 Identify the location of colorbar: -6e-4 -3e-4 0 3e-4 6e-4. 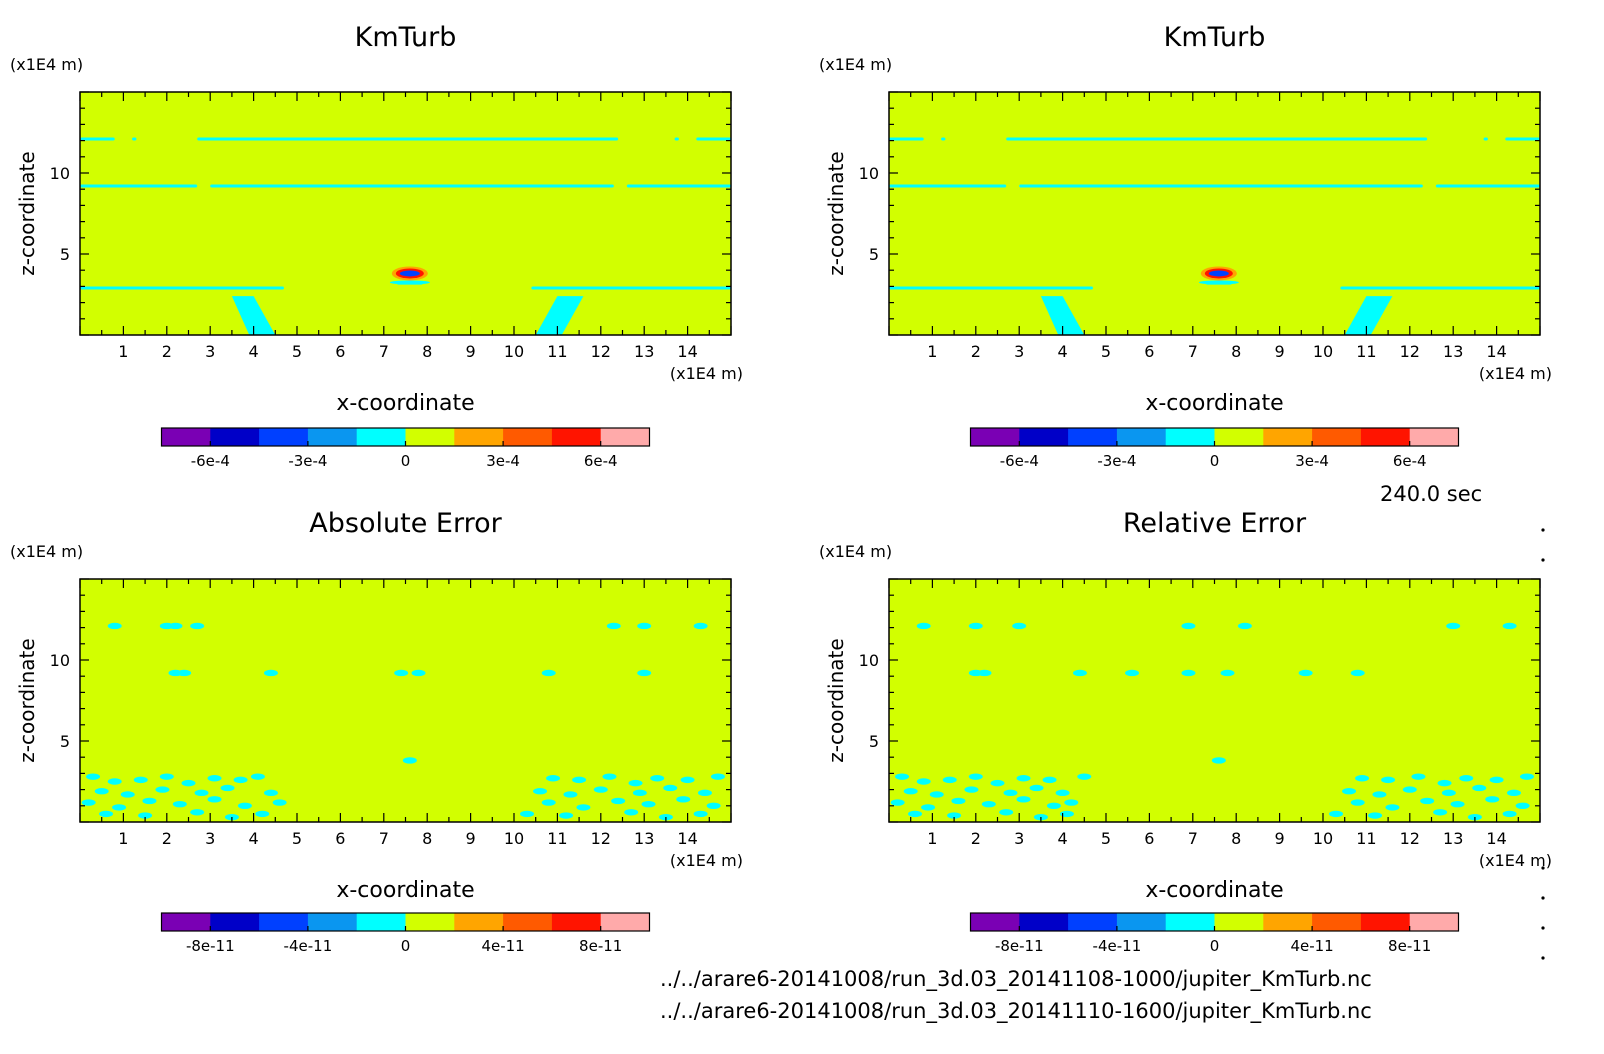
(405, 448).